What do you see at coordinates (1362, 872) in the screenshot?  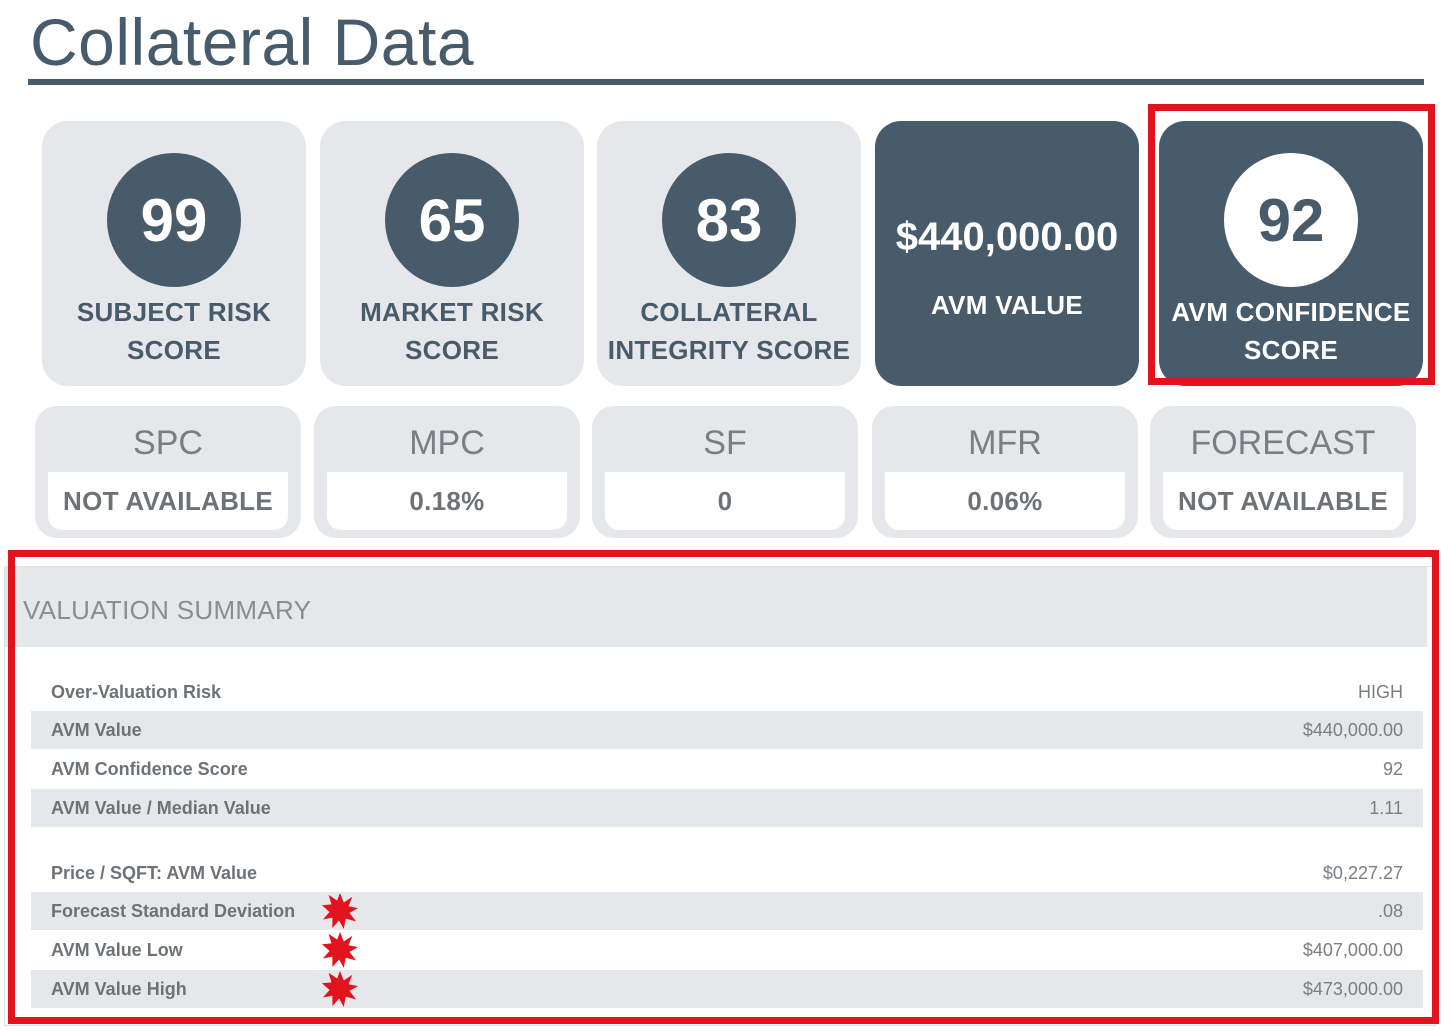 I see `row-value: $0,227.27` at bounding box center [1362, 872].